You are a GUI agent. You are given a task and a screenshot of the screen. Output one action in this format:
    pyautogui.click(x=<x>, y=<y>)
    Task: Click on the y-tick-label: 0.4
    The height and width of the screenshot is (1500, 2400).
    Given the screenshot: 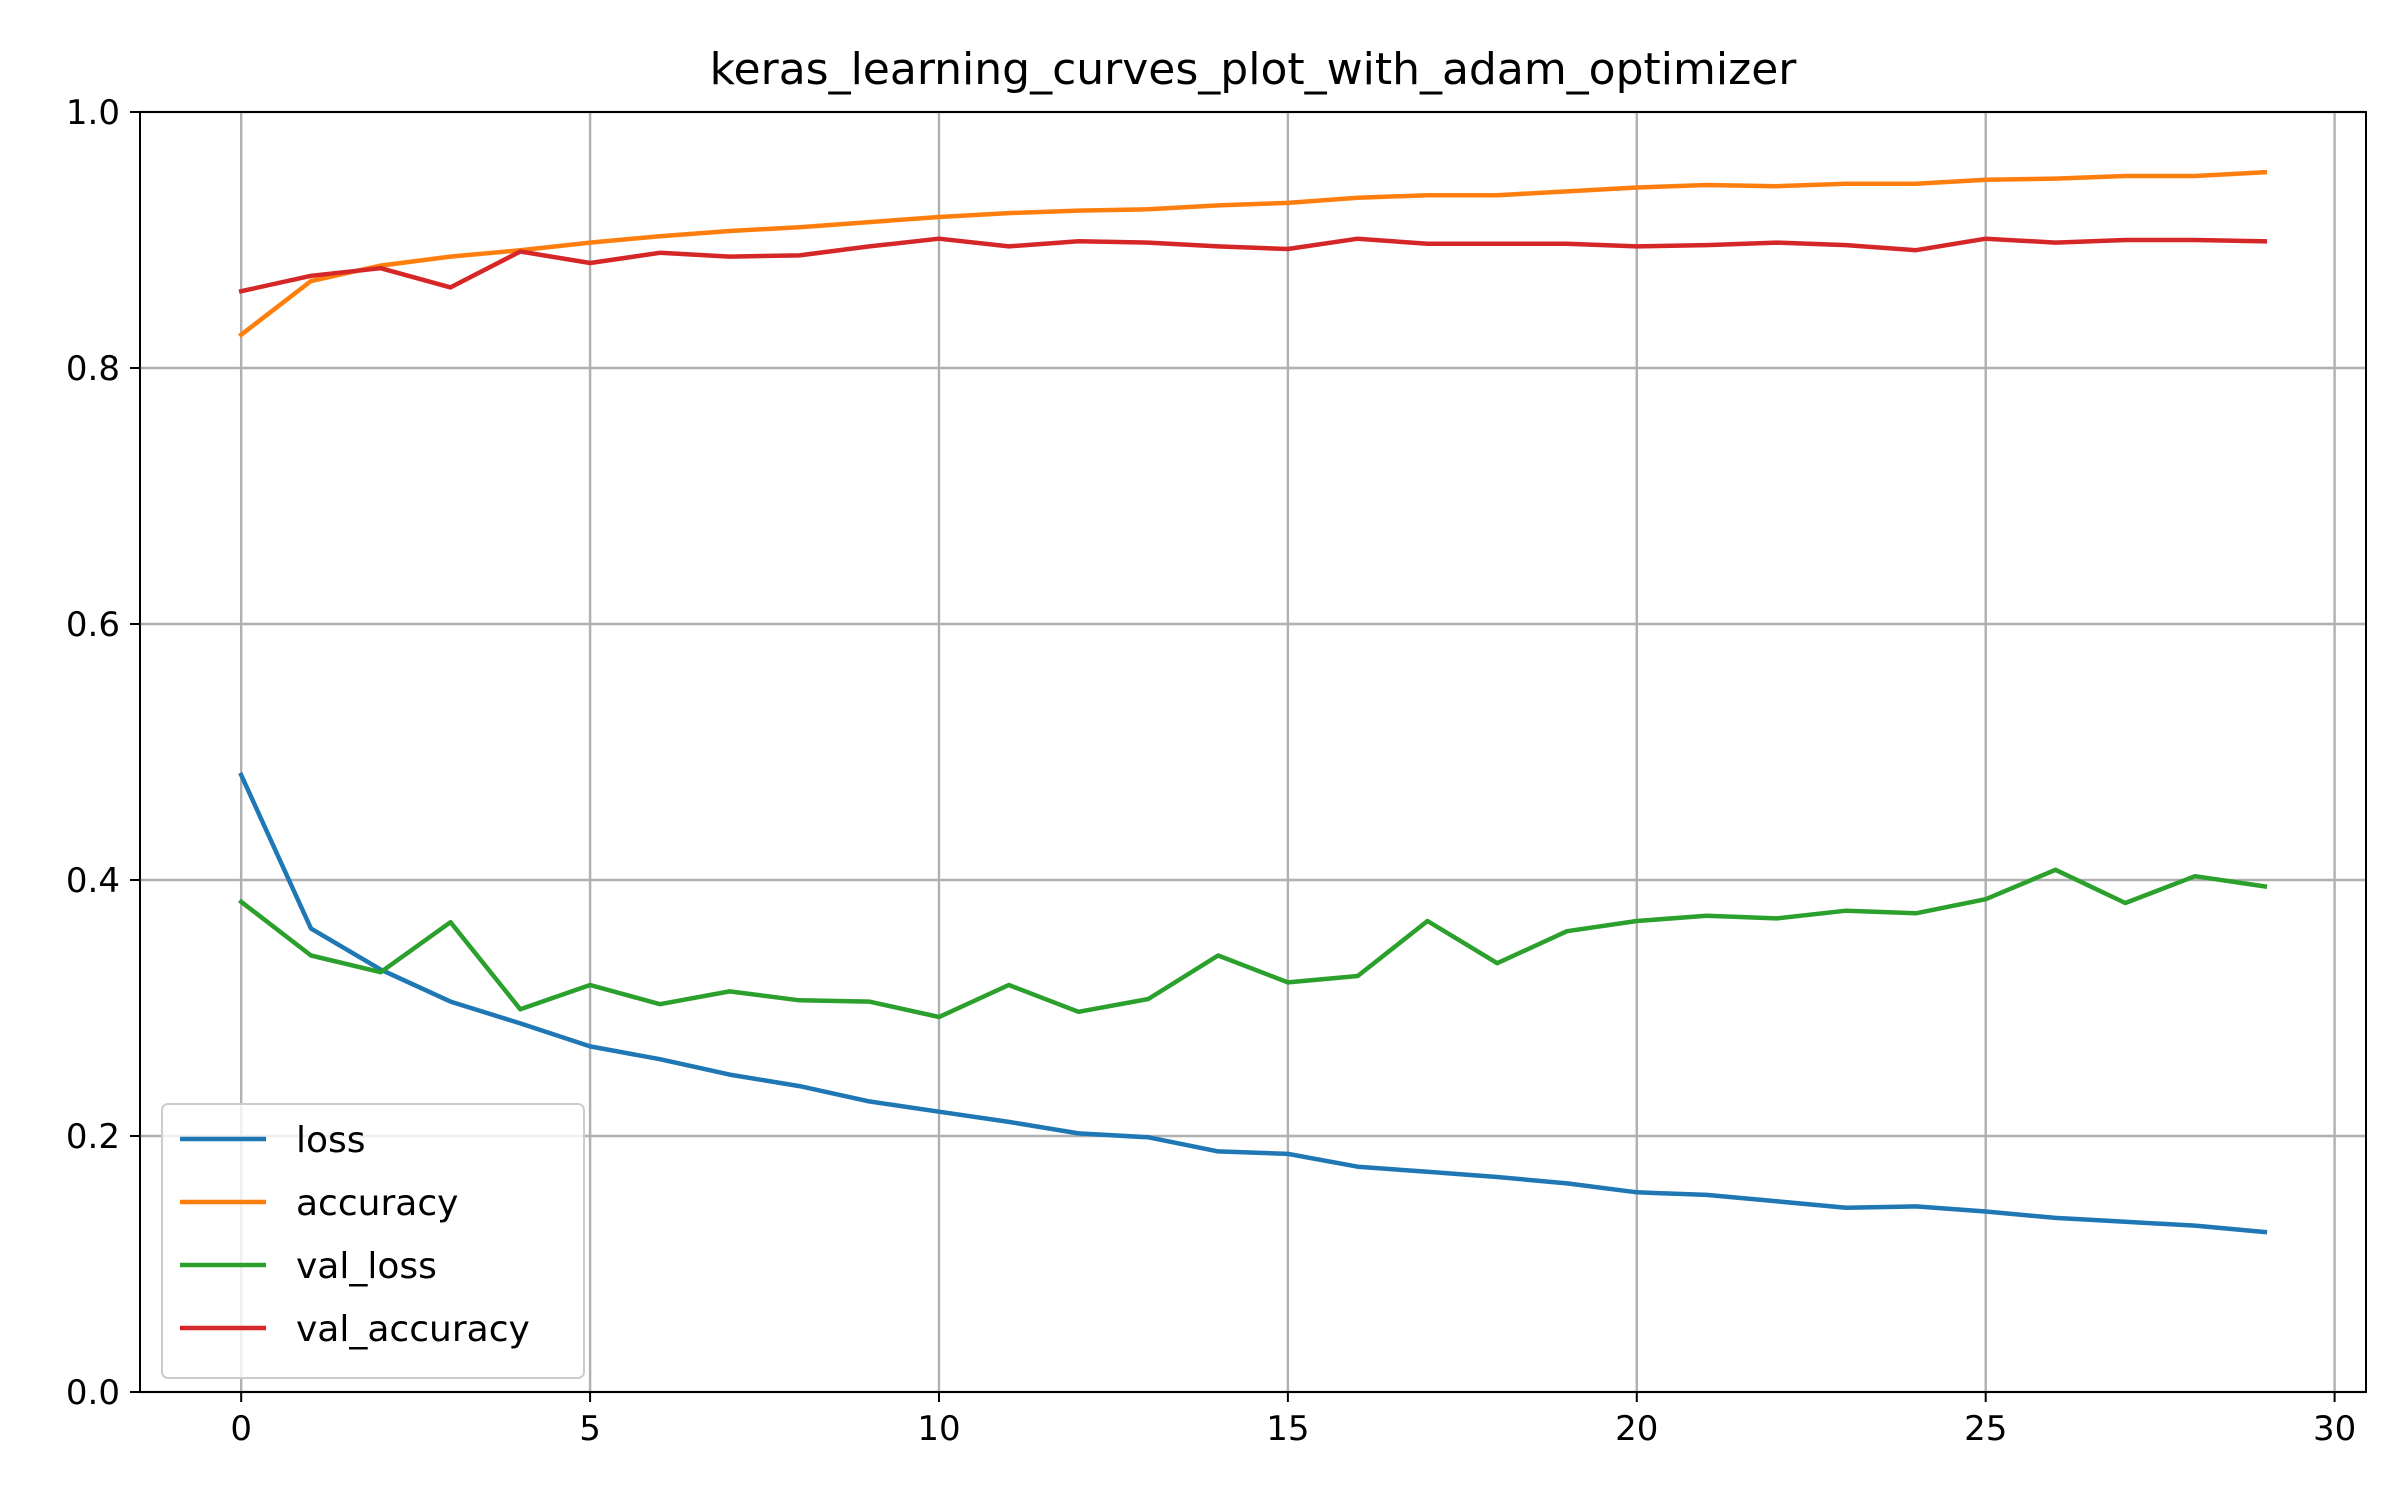 What is the action you would take?
    pyautogui.click(x=93, y=881)
    